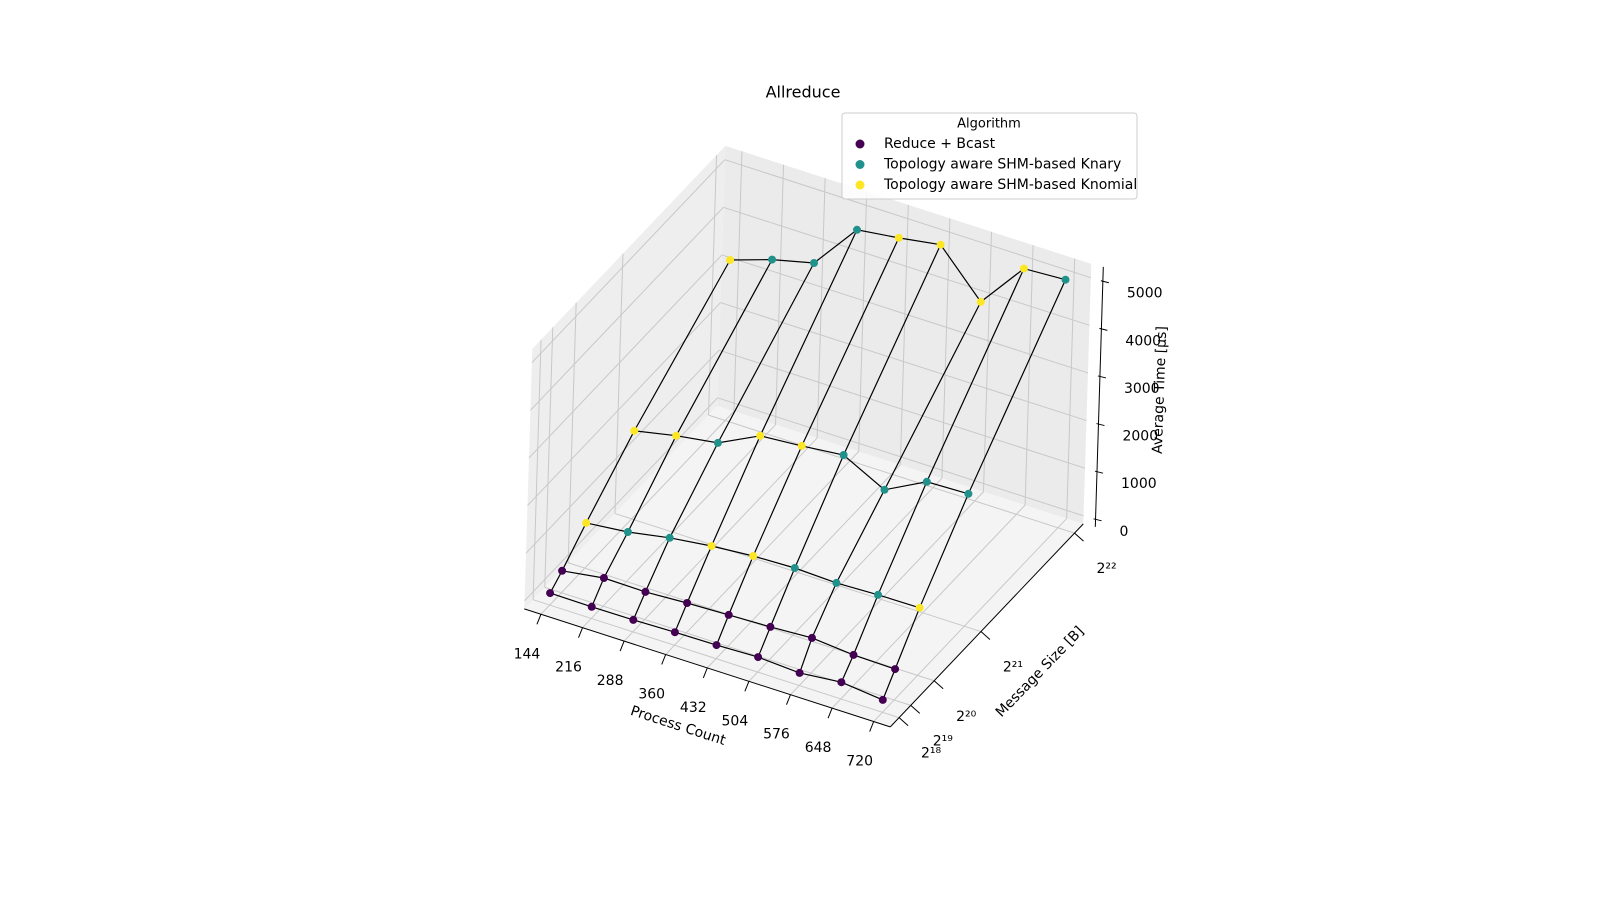 The image size is (1600, 900). Describe the element at coordinates (1143, 341) in the screenshot. I see `z-tick-label: 4000` at that location.